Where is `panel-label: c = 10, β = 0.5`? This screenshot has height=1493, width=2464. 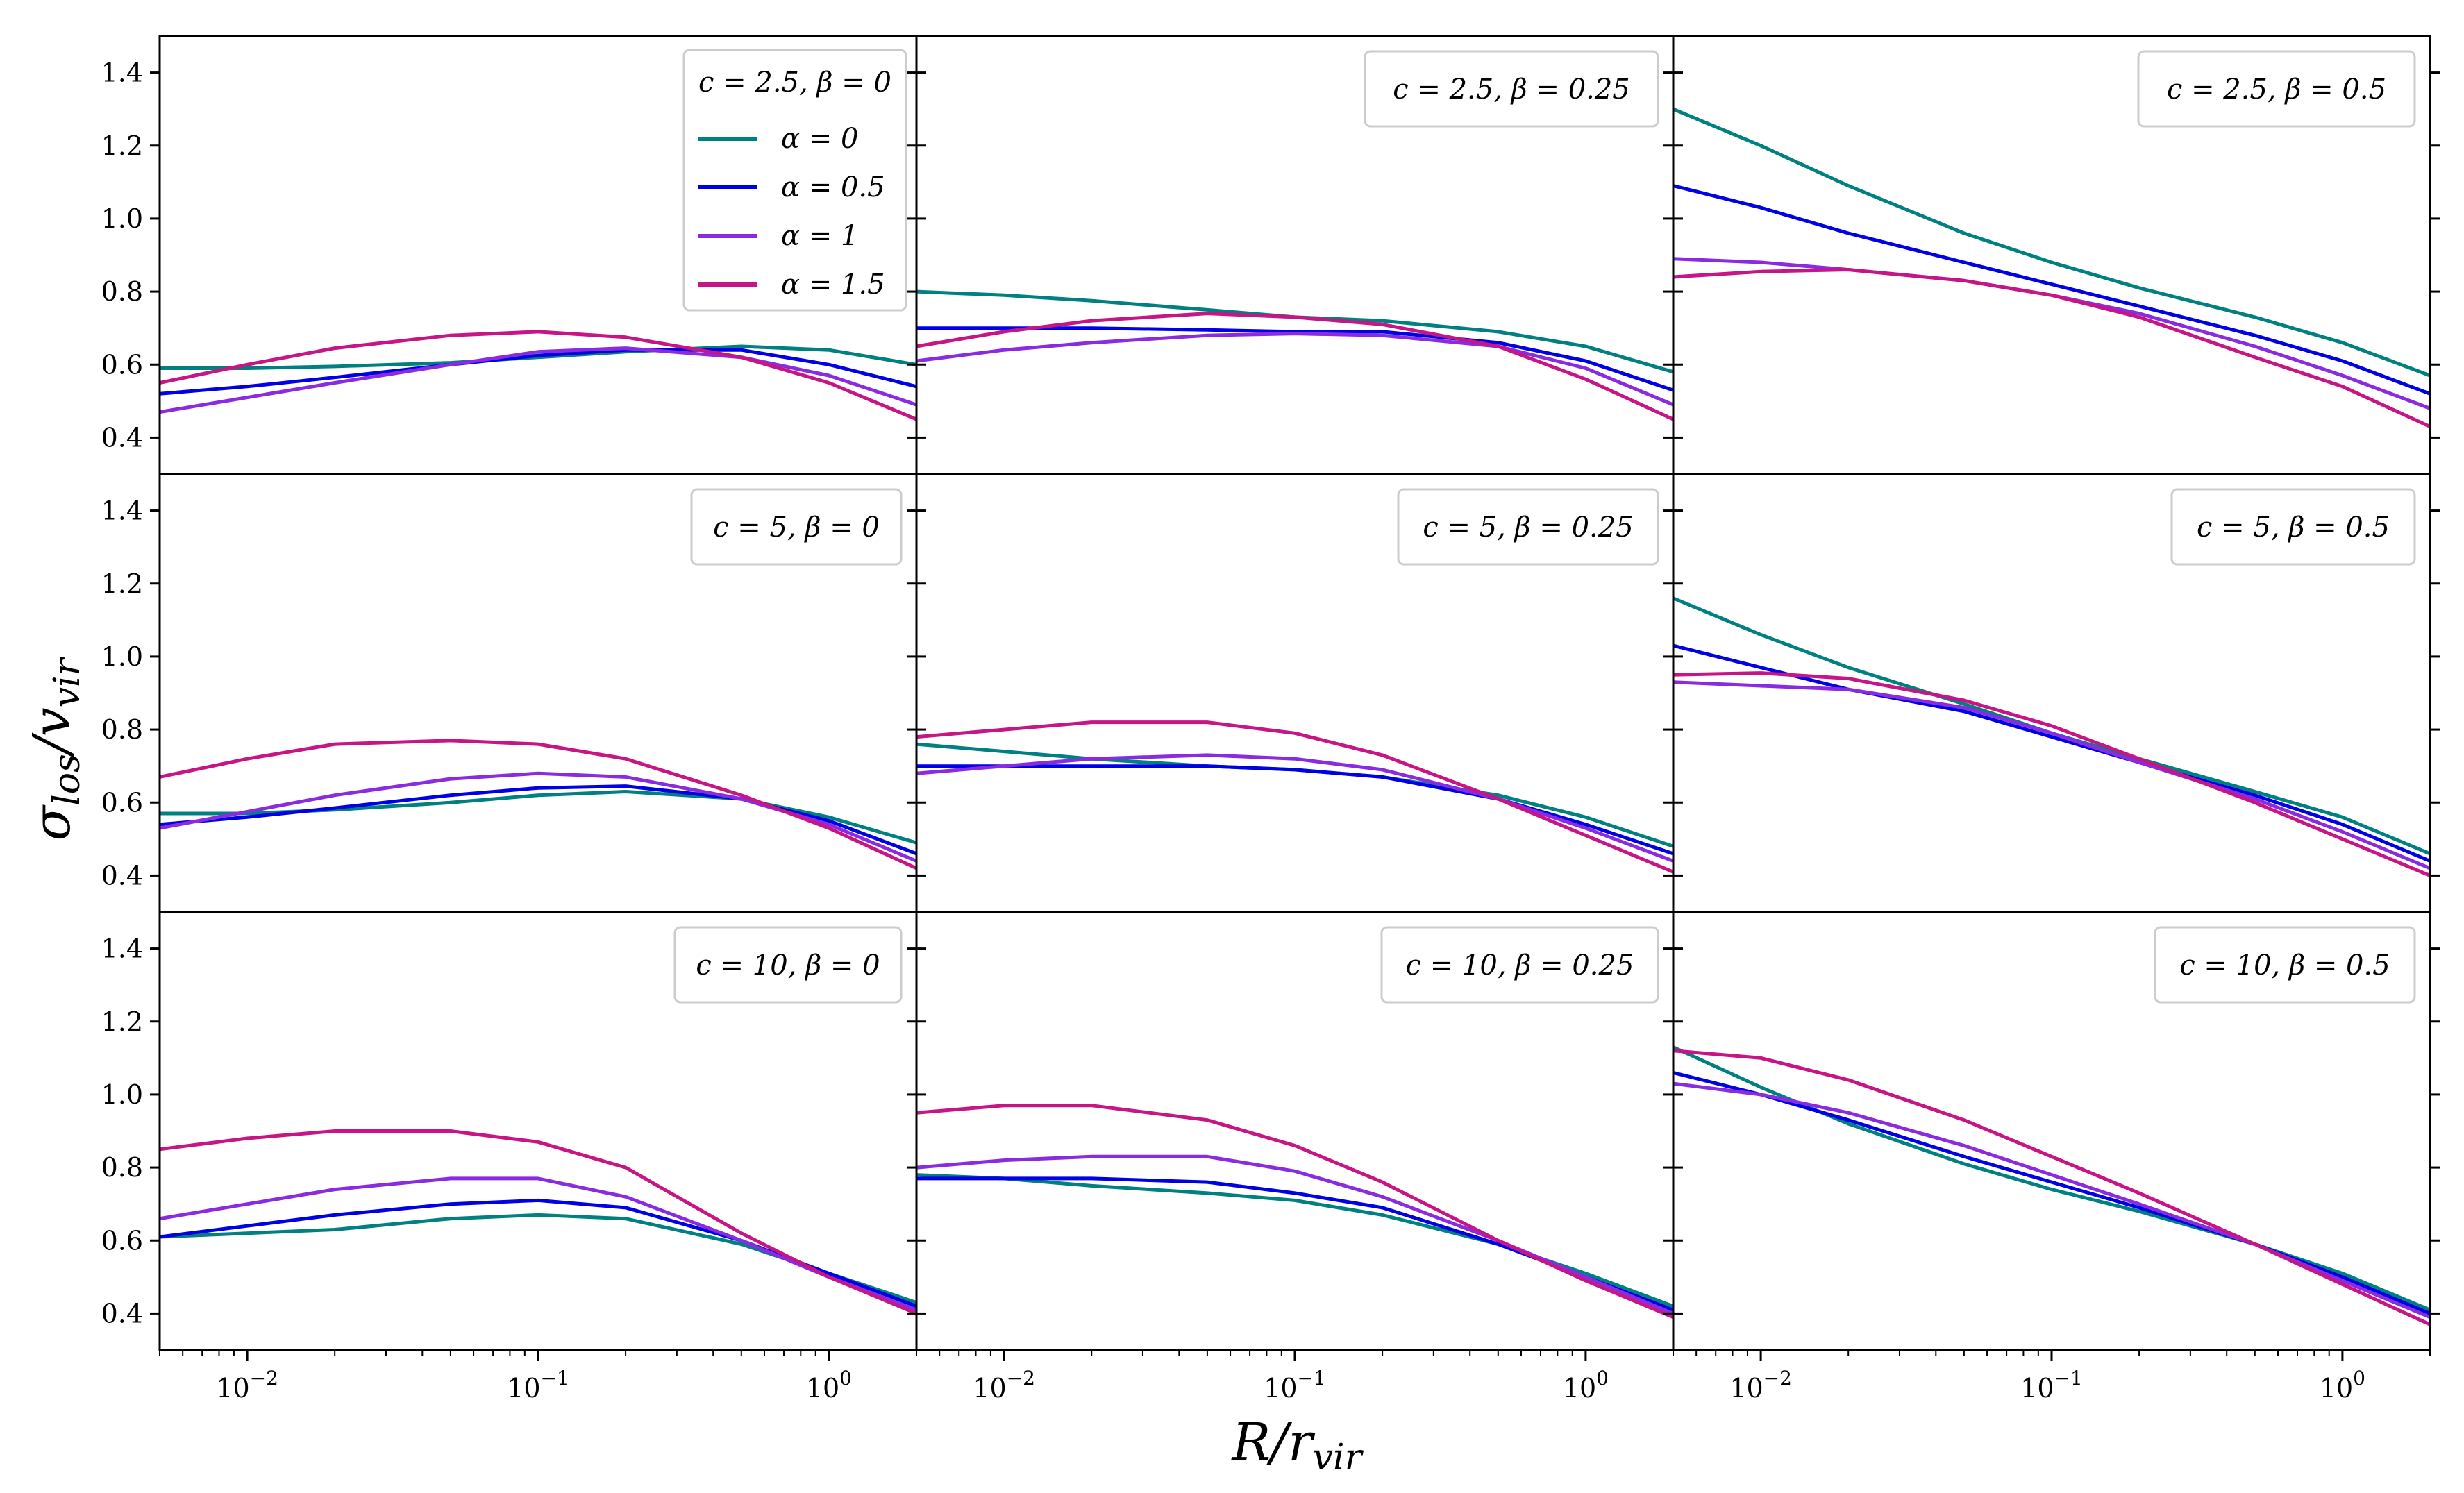
panel-label: c = 10, β = 0.5 is located at coordinates (2284, 965).